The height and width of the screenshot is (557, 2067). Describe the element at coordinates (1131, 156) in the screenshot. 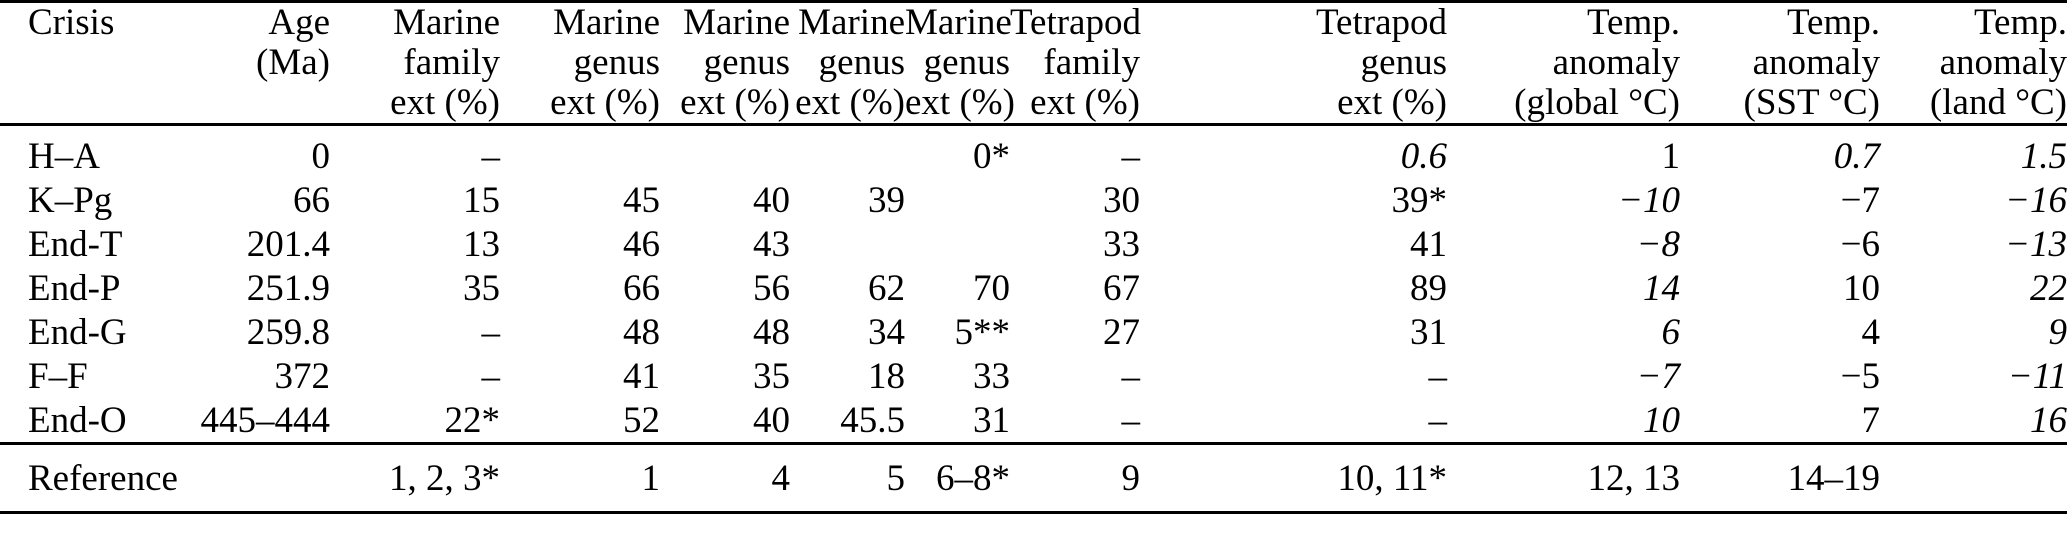

I see `table-cell-tetrapod_family_ext: –` at that location.